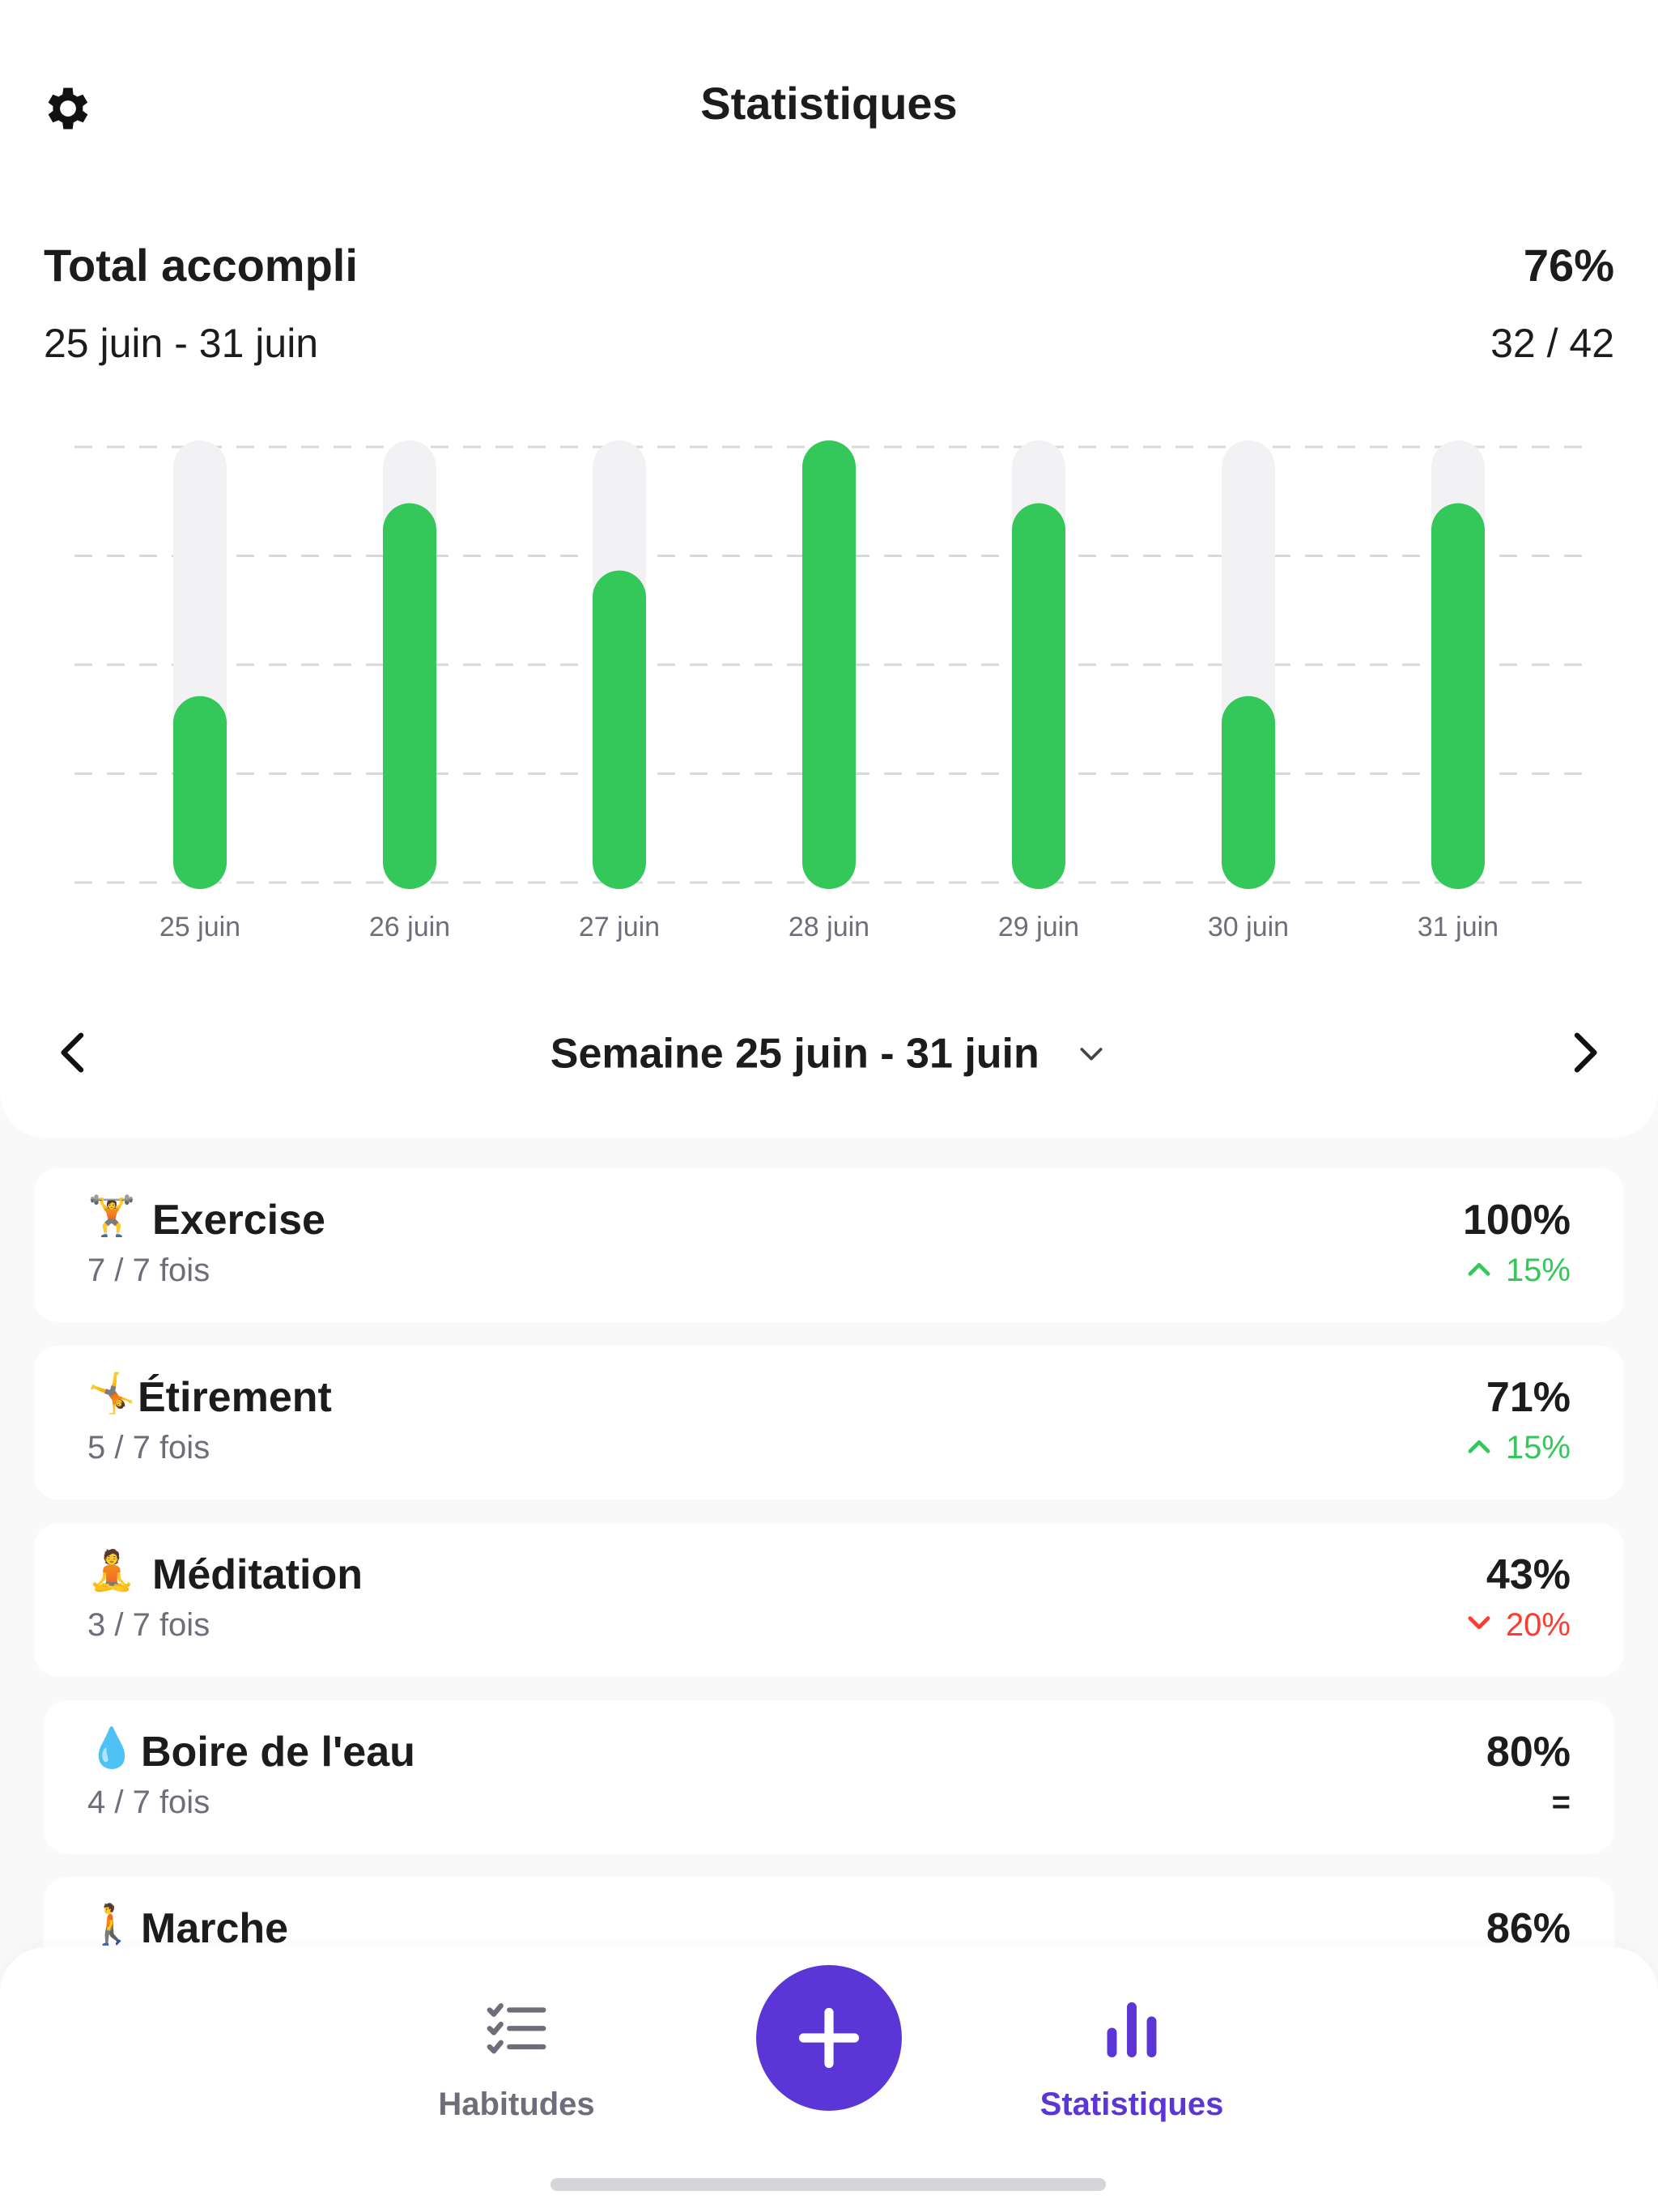 The width and height of the screenshot is (1658, 2212). What do you see at coordinates (409, 927) in the screenshot?
I see `x-tick-label: 26 juin` at bounding box center [409, 927].